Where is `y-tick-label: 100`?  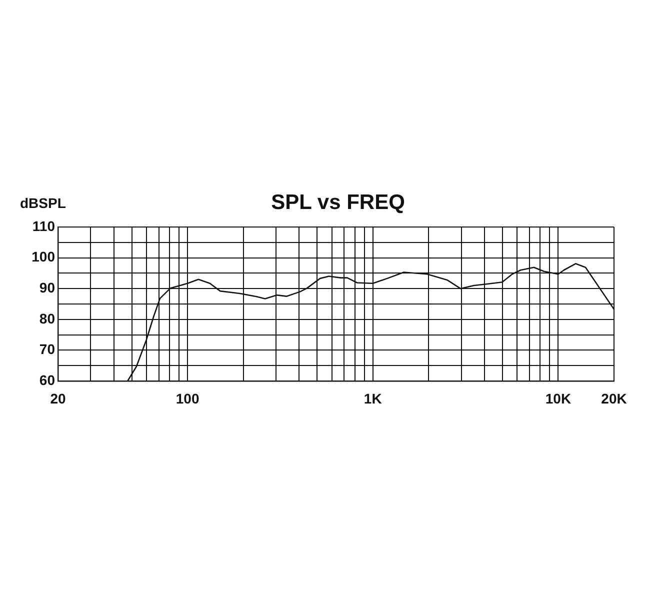 y-tick-label: 100 is located at coordinates (44, 256).